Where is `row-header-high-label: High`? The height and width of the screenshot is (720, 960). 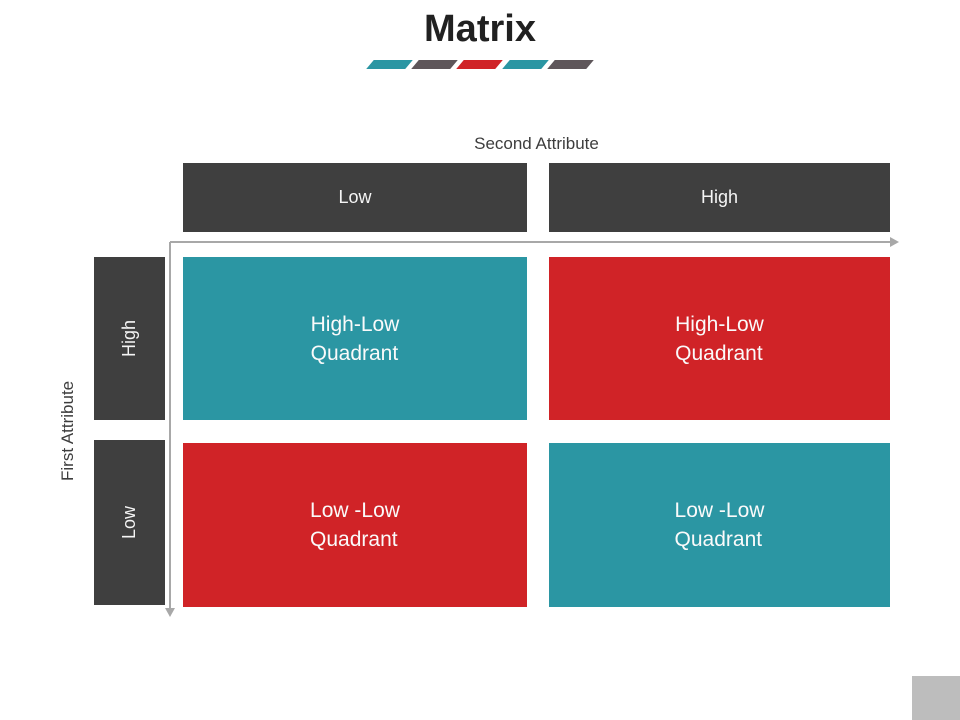
row-header-high-label: High is located at coordinates (129, 338).